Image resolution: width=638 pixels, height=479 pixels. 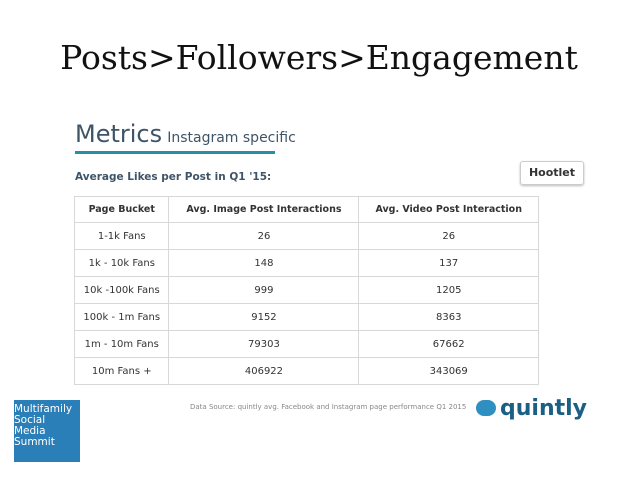 I want to click on table-row: 10m Fans +406922 343069, so click(x=306, y=371).